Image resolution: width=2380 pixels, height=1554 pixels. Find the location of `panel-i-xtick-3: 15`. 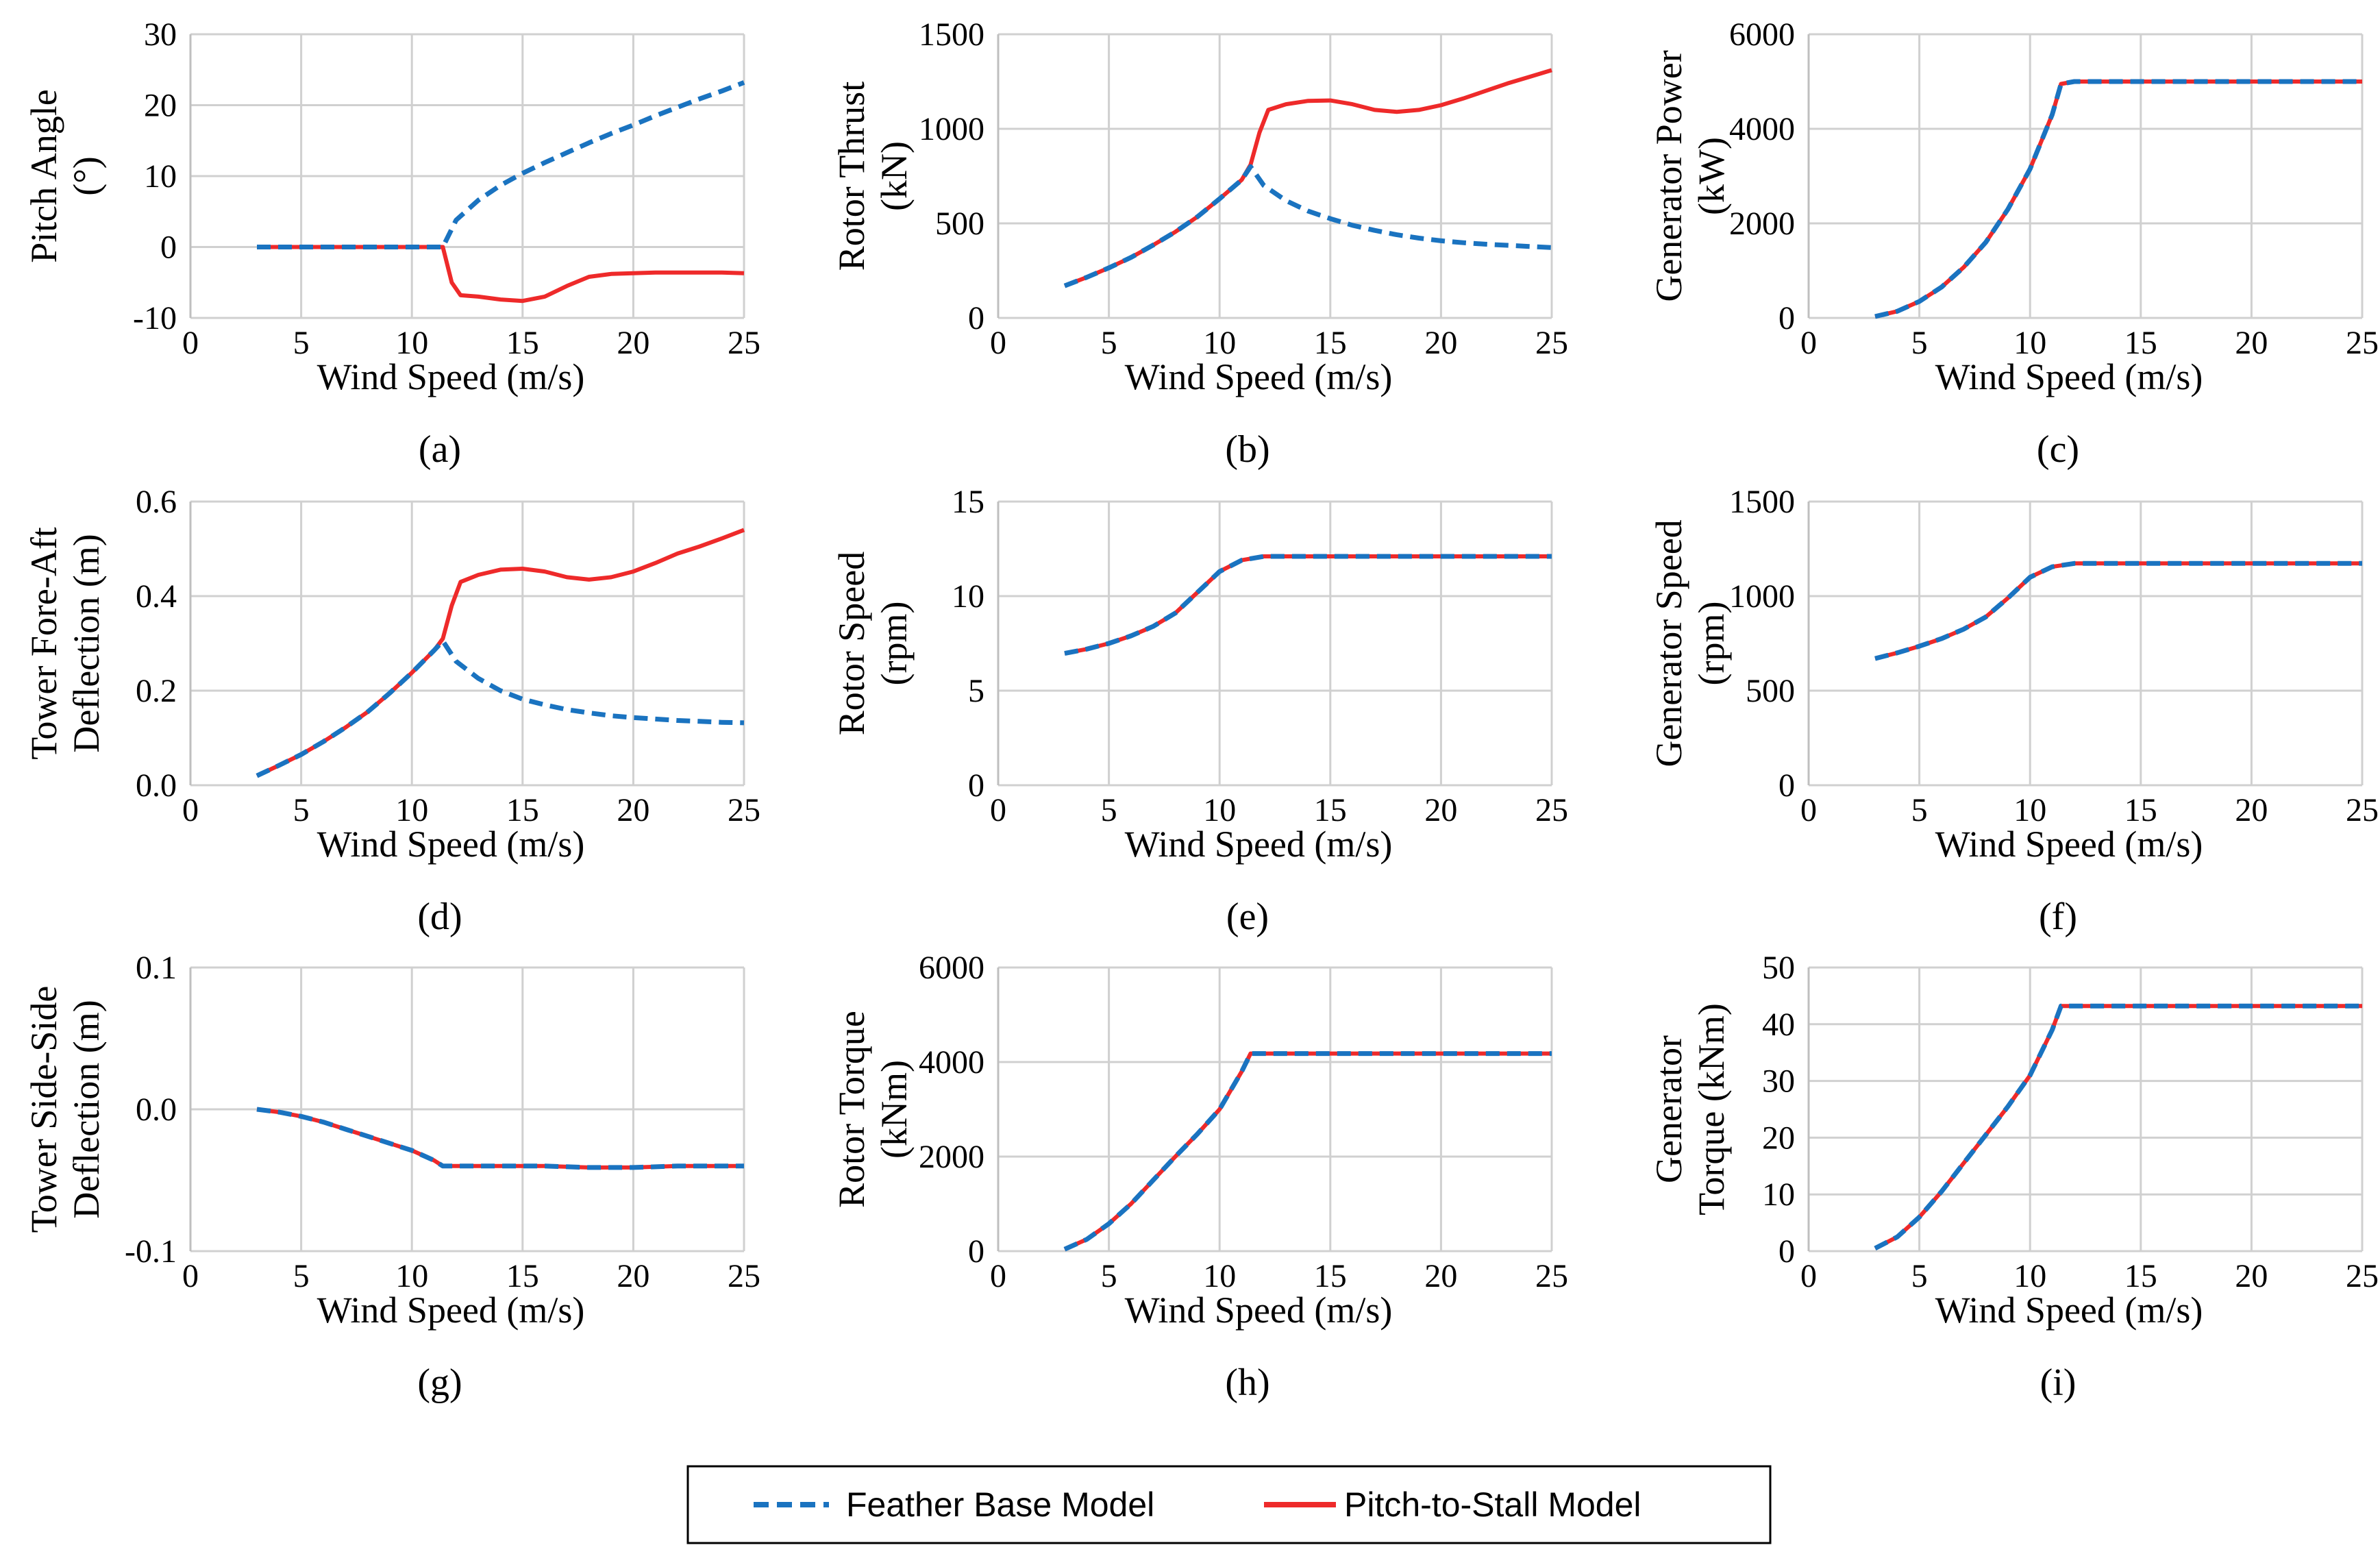

panel-i-xtick-3: 15 is located at coordinates (2140, 1276).